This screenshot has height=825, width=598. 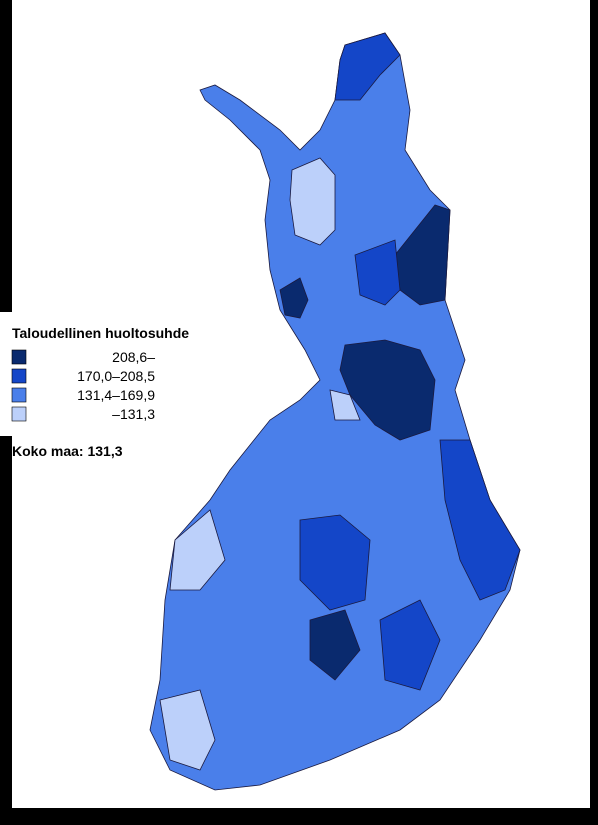 I want to click on legend-label: 131,4–169,9, so click(x=116, y=395).